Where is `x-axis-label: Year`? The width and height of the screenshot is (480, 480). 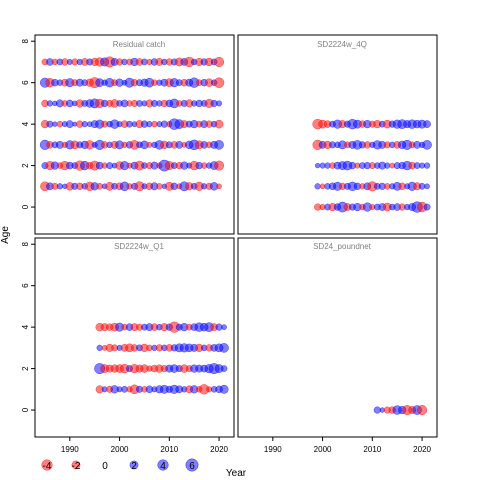 x-axis-label: Year is located at coordinates (236, 473).